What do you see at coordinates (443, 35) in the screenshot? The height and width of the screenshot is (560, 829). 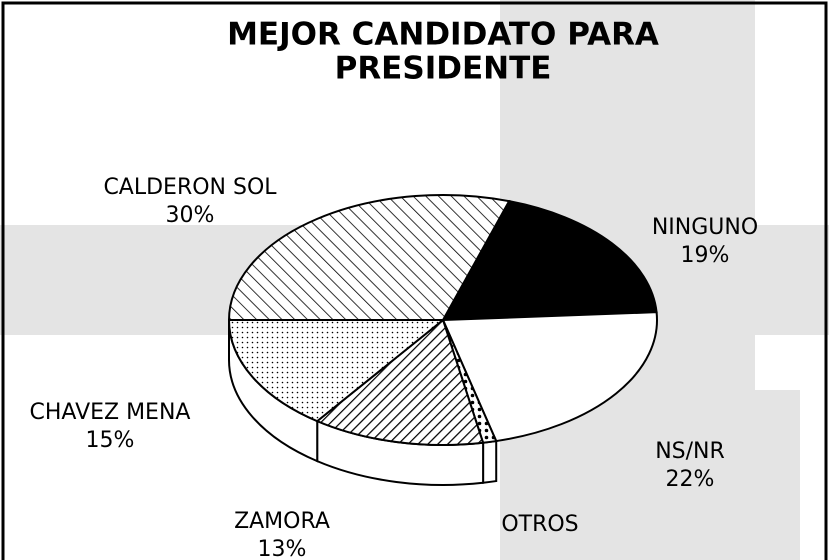 I see `chart-title: MEJOR CANDIDATO PARA` at bounding box center [443, 35].